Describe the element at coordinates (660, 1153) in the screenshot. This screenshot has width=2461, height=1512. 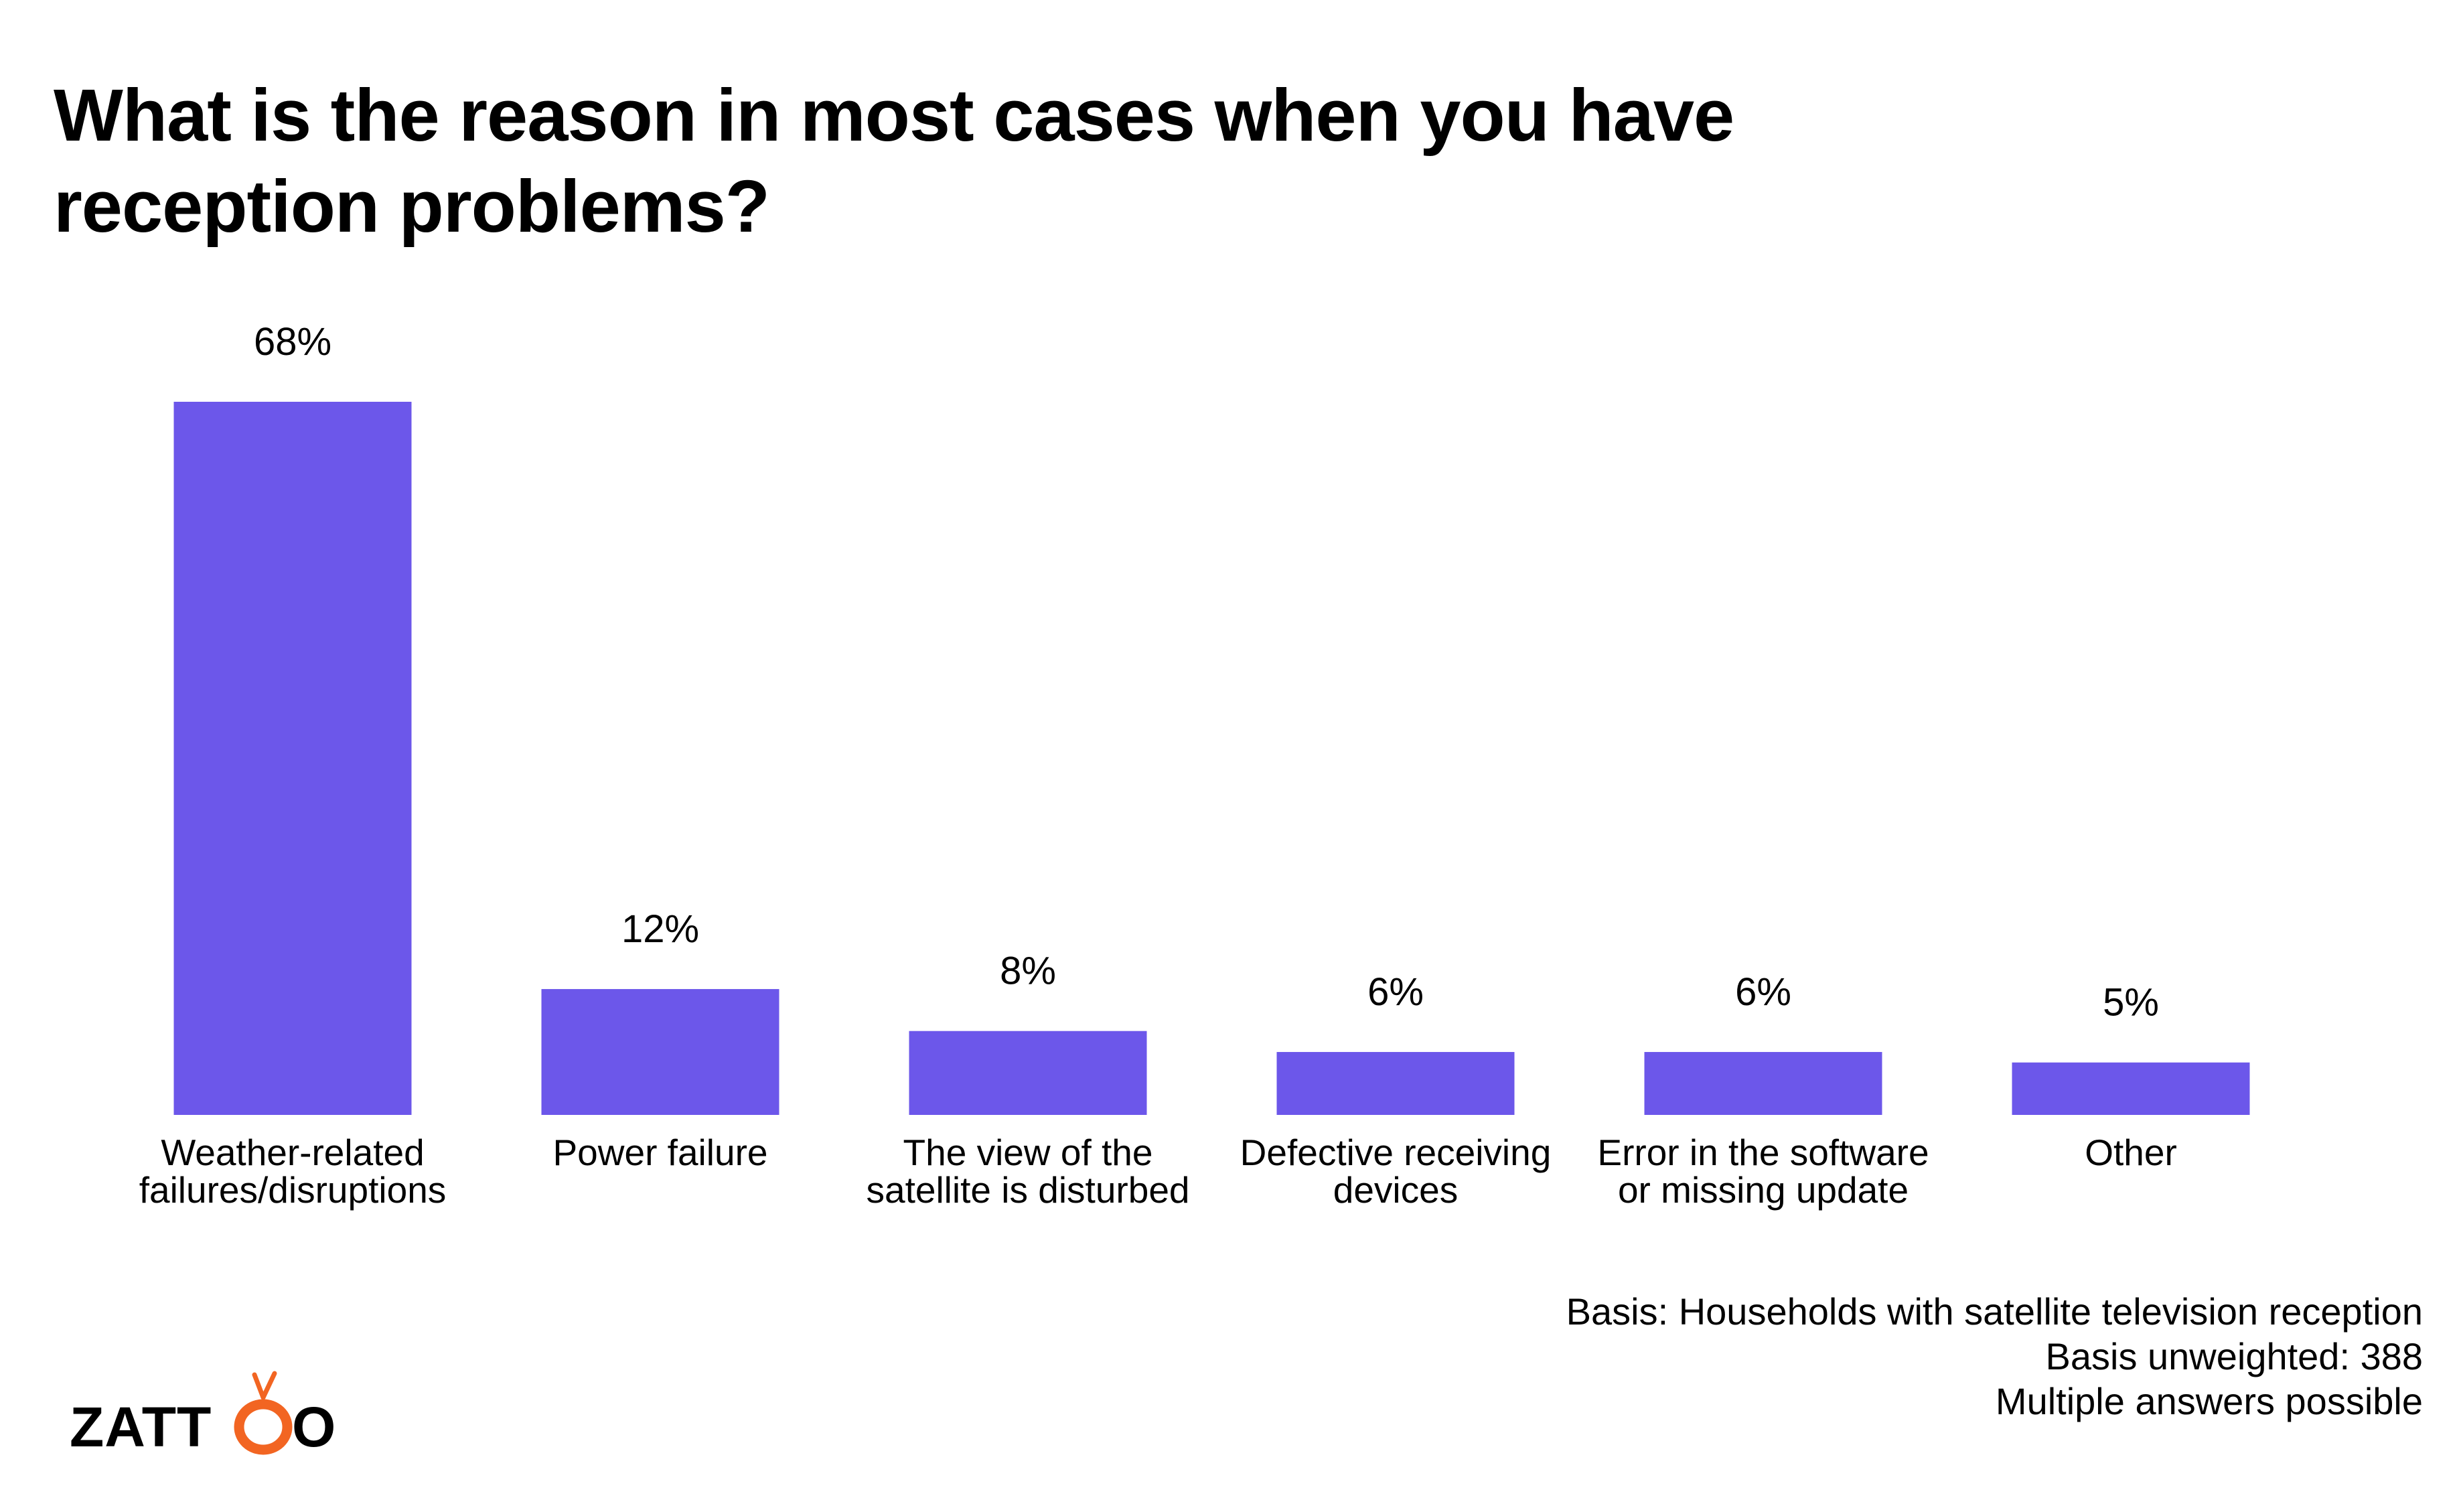
I see `category-label: Power failure` at that location.